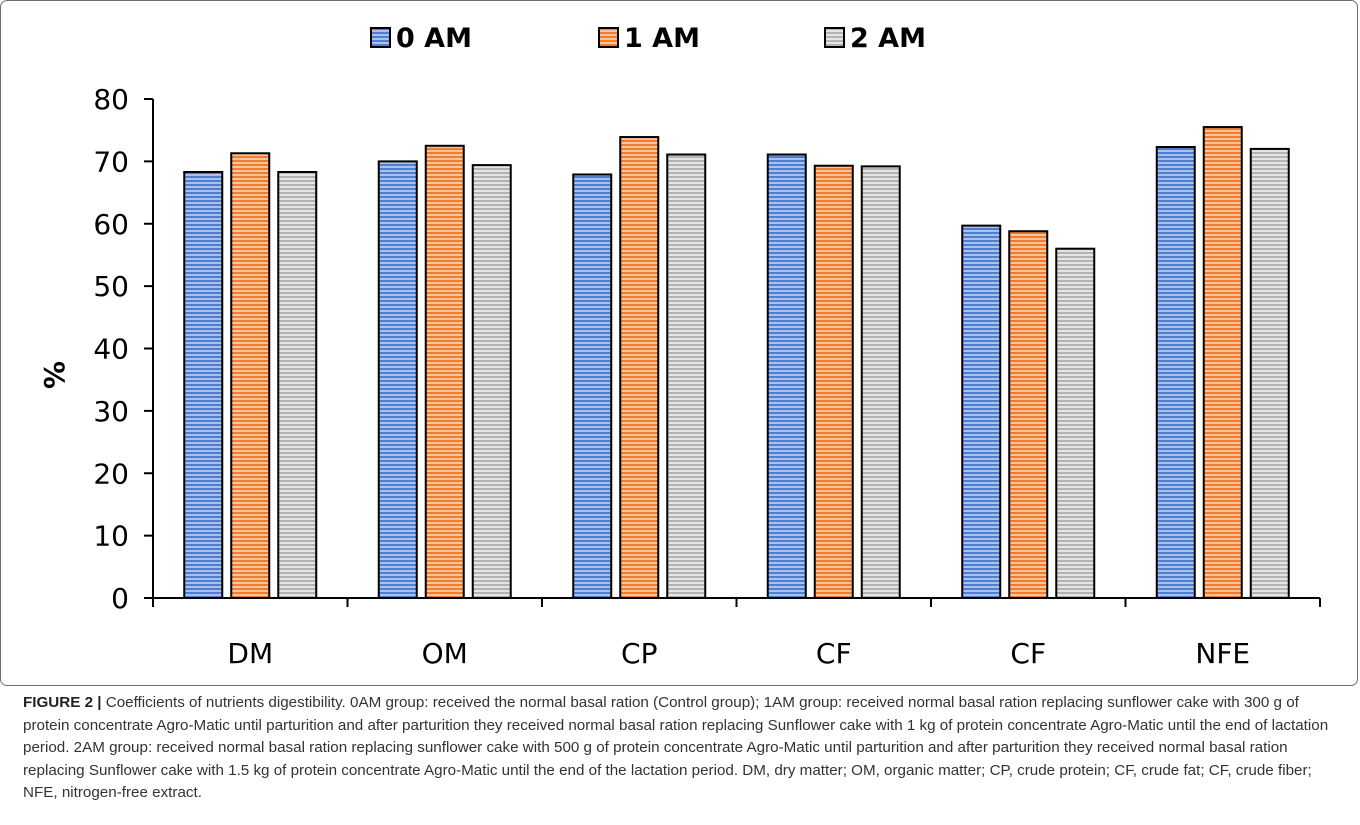  Describe the element at coordinates (111, 161) in the screenshot. I see `y-tick-label: 70` at that location.